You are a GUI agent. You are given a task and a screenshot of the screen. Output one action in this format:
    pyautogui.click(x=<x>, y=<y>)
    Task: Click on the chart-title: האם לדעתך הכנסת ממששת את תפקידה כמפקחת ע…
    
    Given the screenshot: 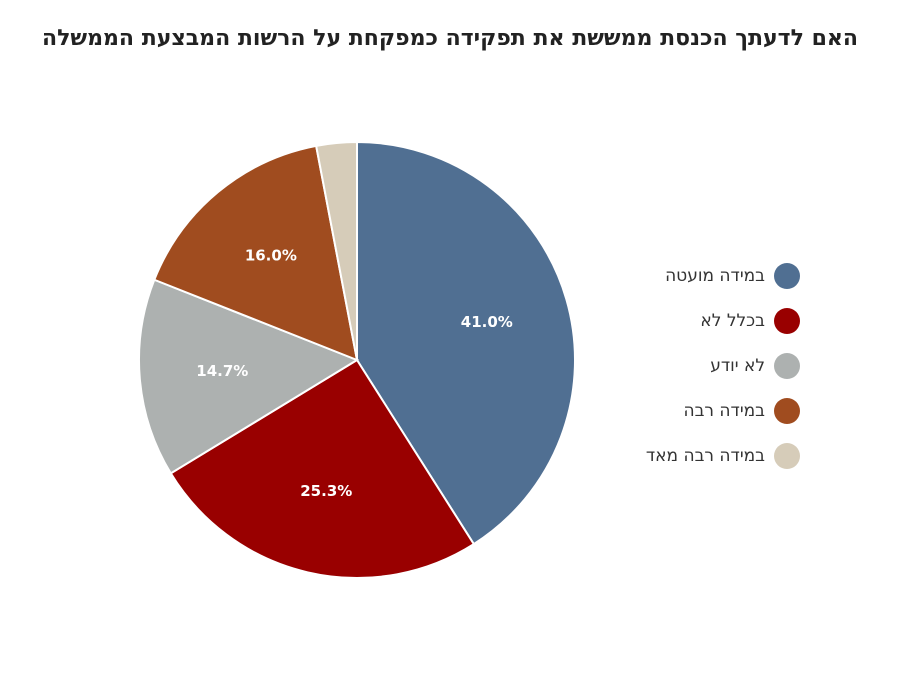 What is the action you would take?
    pyautogui.click(x=450, y=38)
    